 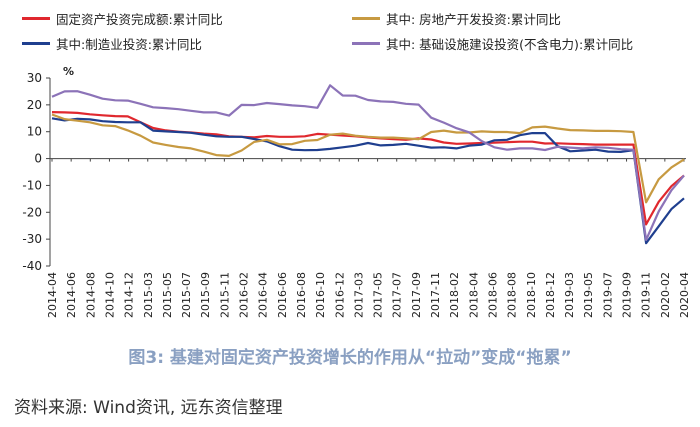 What do you see at coordinates (358, 295) in the screenshot?
I see `x-tick-label: 2017-03` at bounding box center [358, 295].